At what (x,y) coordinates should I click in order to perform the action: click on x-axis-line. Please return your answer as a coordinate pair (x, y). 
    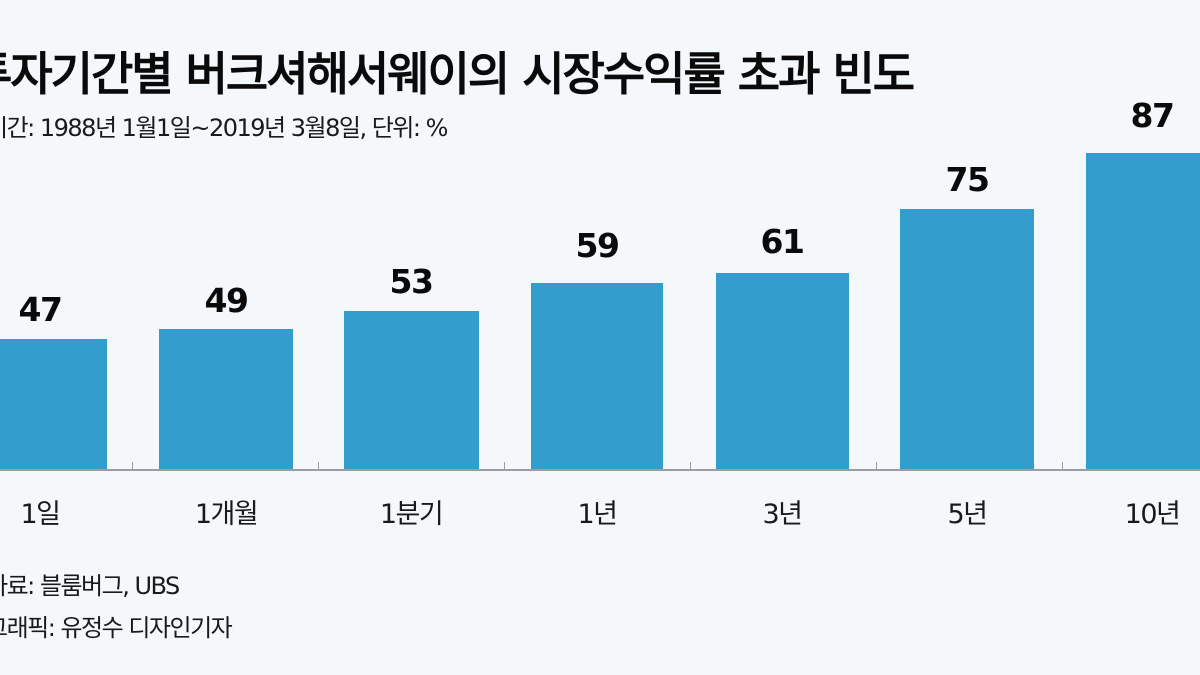
    Looking at the image, I should click on (600, 470).